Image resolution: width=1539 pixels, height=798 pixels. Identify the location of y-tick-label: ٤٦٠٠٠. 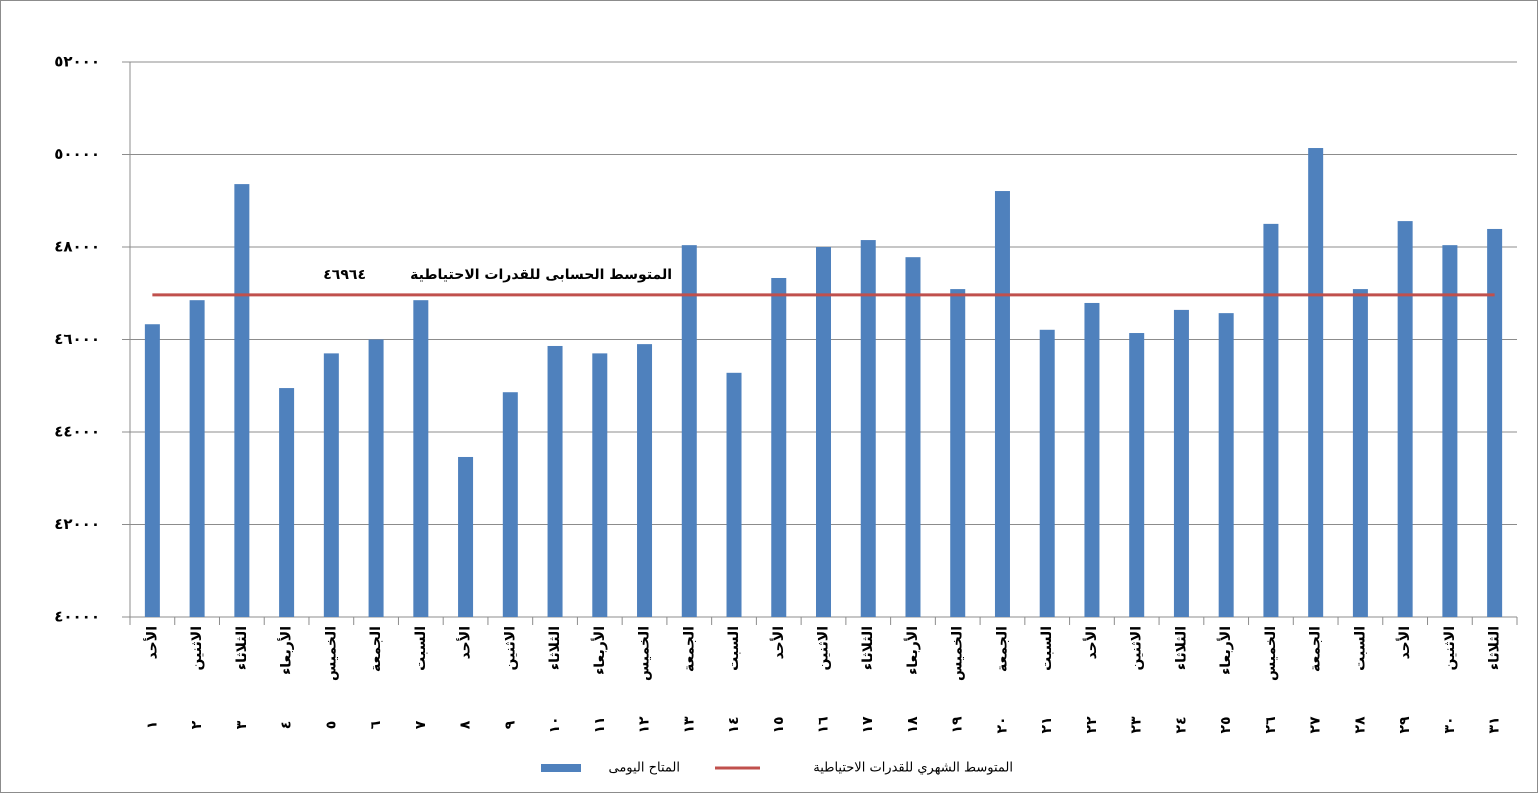
(77, 339).